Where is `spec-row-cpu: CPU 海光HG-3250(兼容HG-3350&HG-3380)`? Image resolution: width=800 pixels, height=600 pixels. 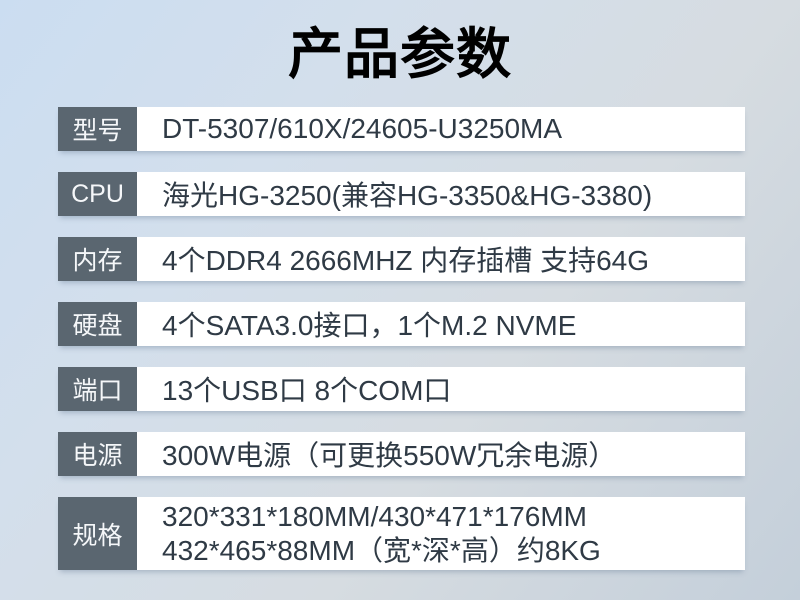
spec-row-cpu: CPU 海光HG-3250(兼容HG-3350&HG-3380) is located at coordinates (401, 194).